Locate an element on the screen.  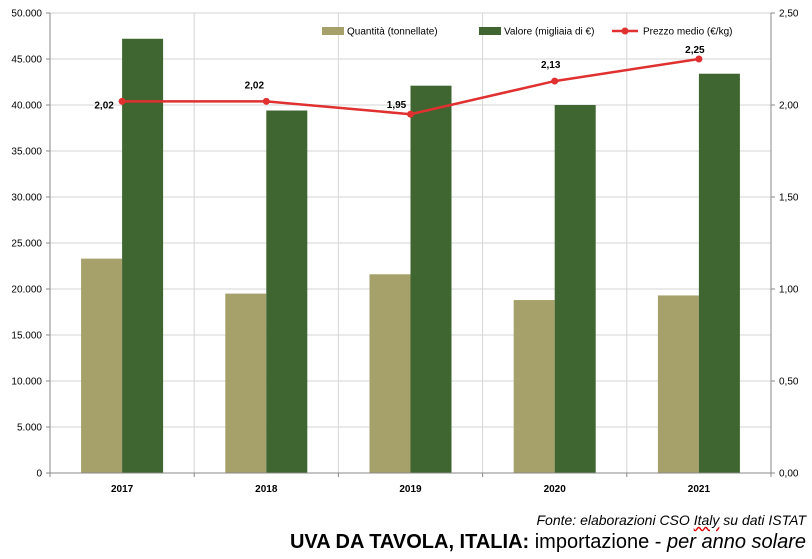
y-left-tick-label: 10.000 is located at coordinates (26, 382).